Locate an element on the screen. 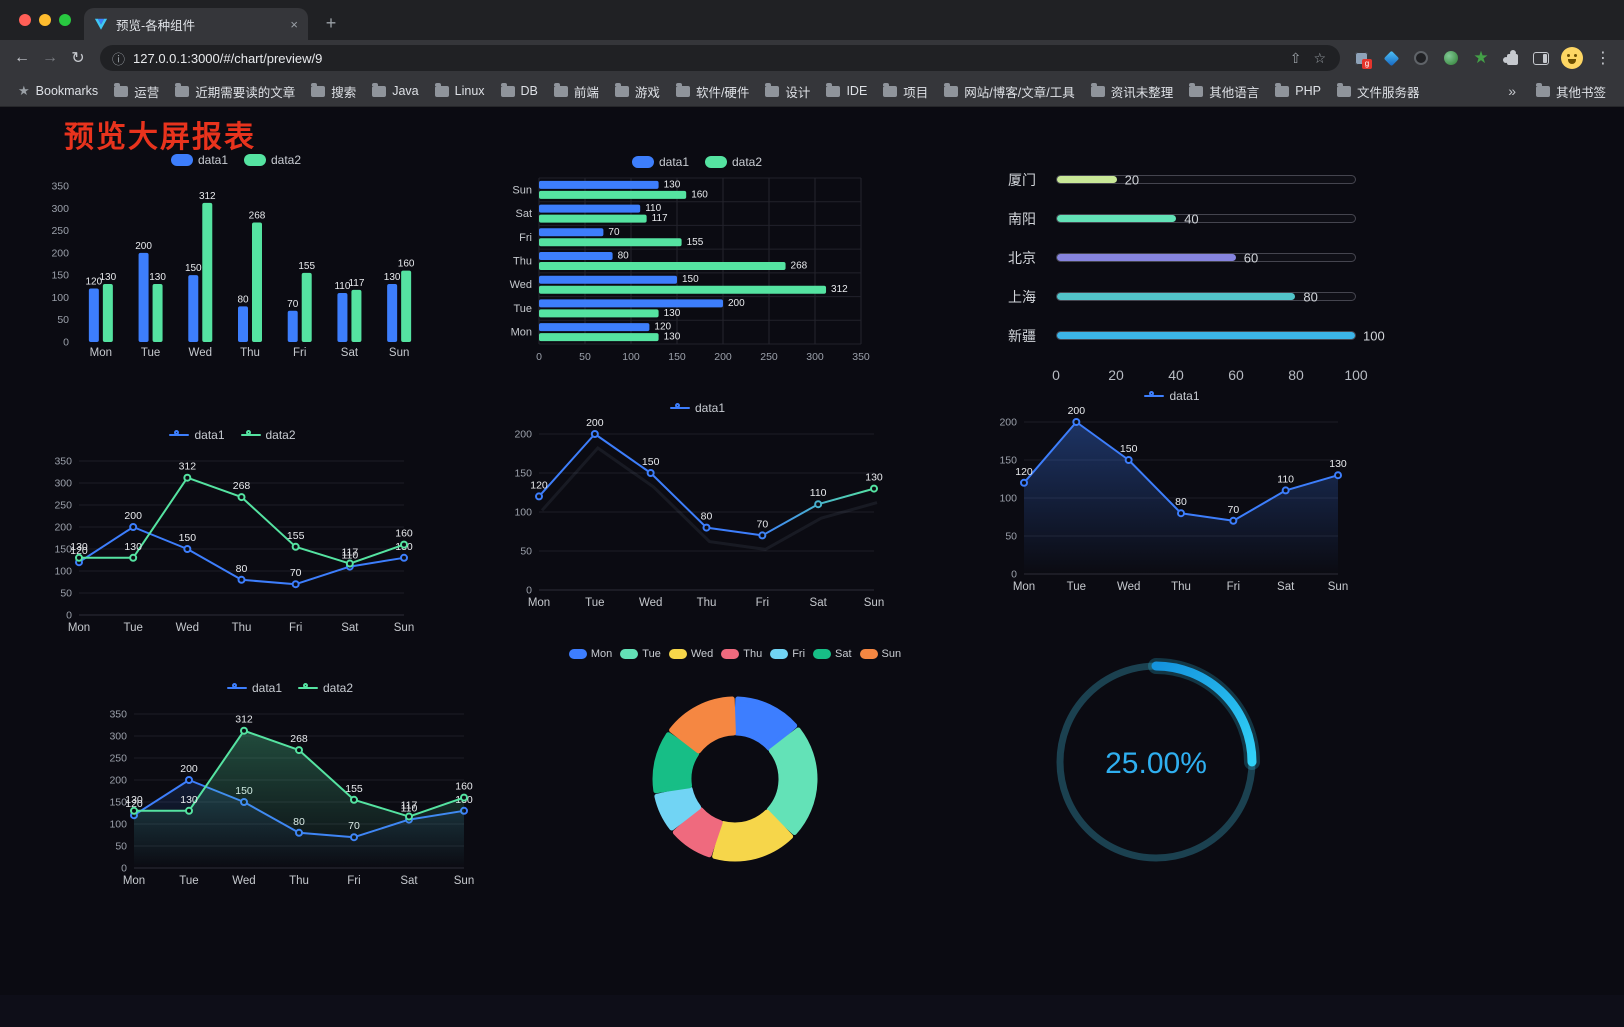 This screenshot has width=1624, height=1027. svg-text: 268 is located at coordinates (299, 739).